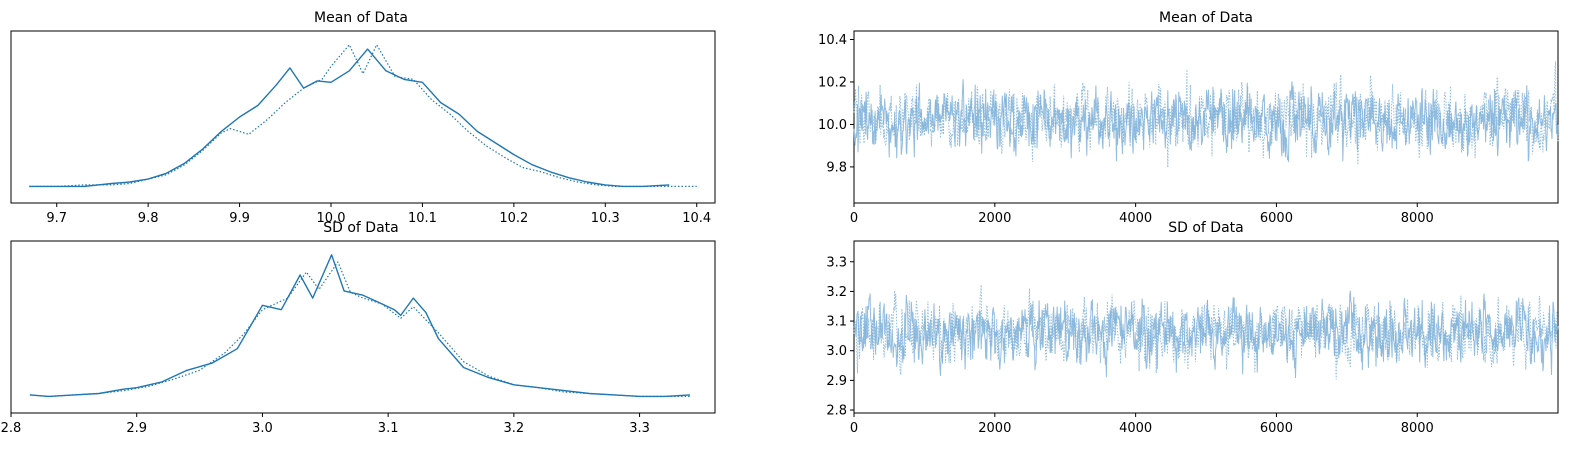  Describe the element at coordinates (836, 167) in the screenshot. I see `y-tick-label: 9.8` at that location.